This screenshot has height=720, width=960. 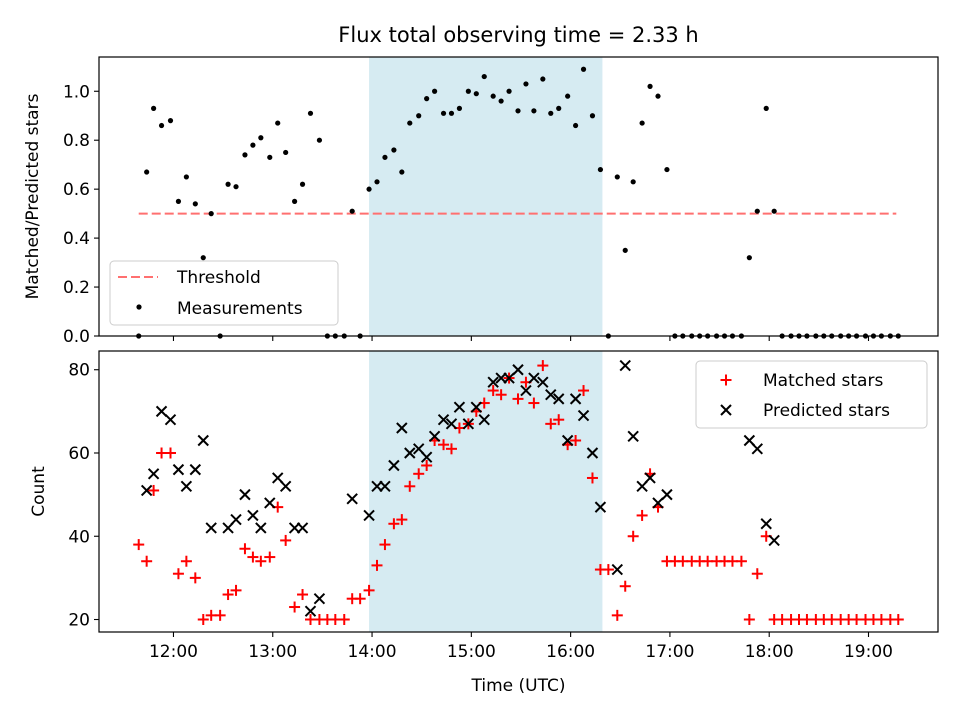 What do you see at coordinates (76, 141) in the screenshot?
I see `ratio-y-tick-label: 0.8` at bounding box center [76, 141].